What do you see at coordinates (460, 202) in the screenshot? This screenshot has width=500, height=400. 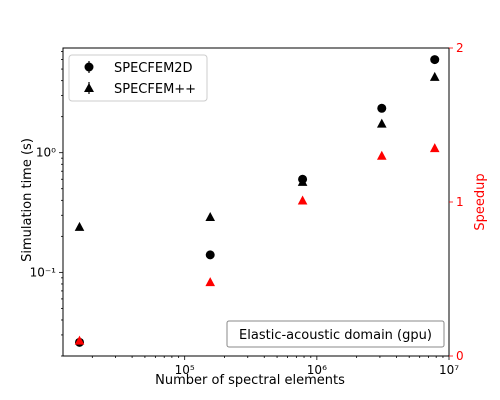 I see `y-right-tick-label: 1` at bounding box center [460, 202].